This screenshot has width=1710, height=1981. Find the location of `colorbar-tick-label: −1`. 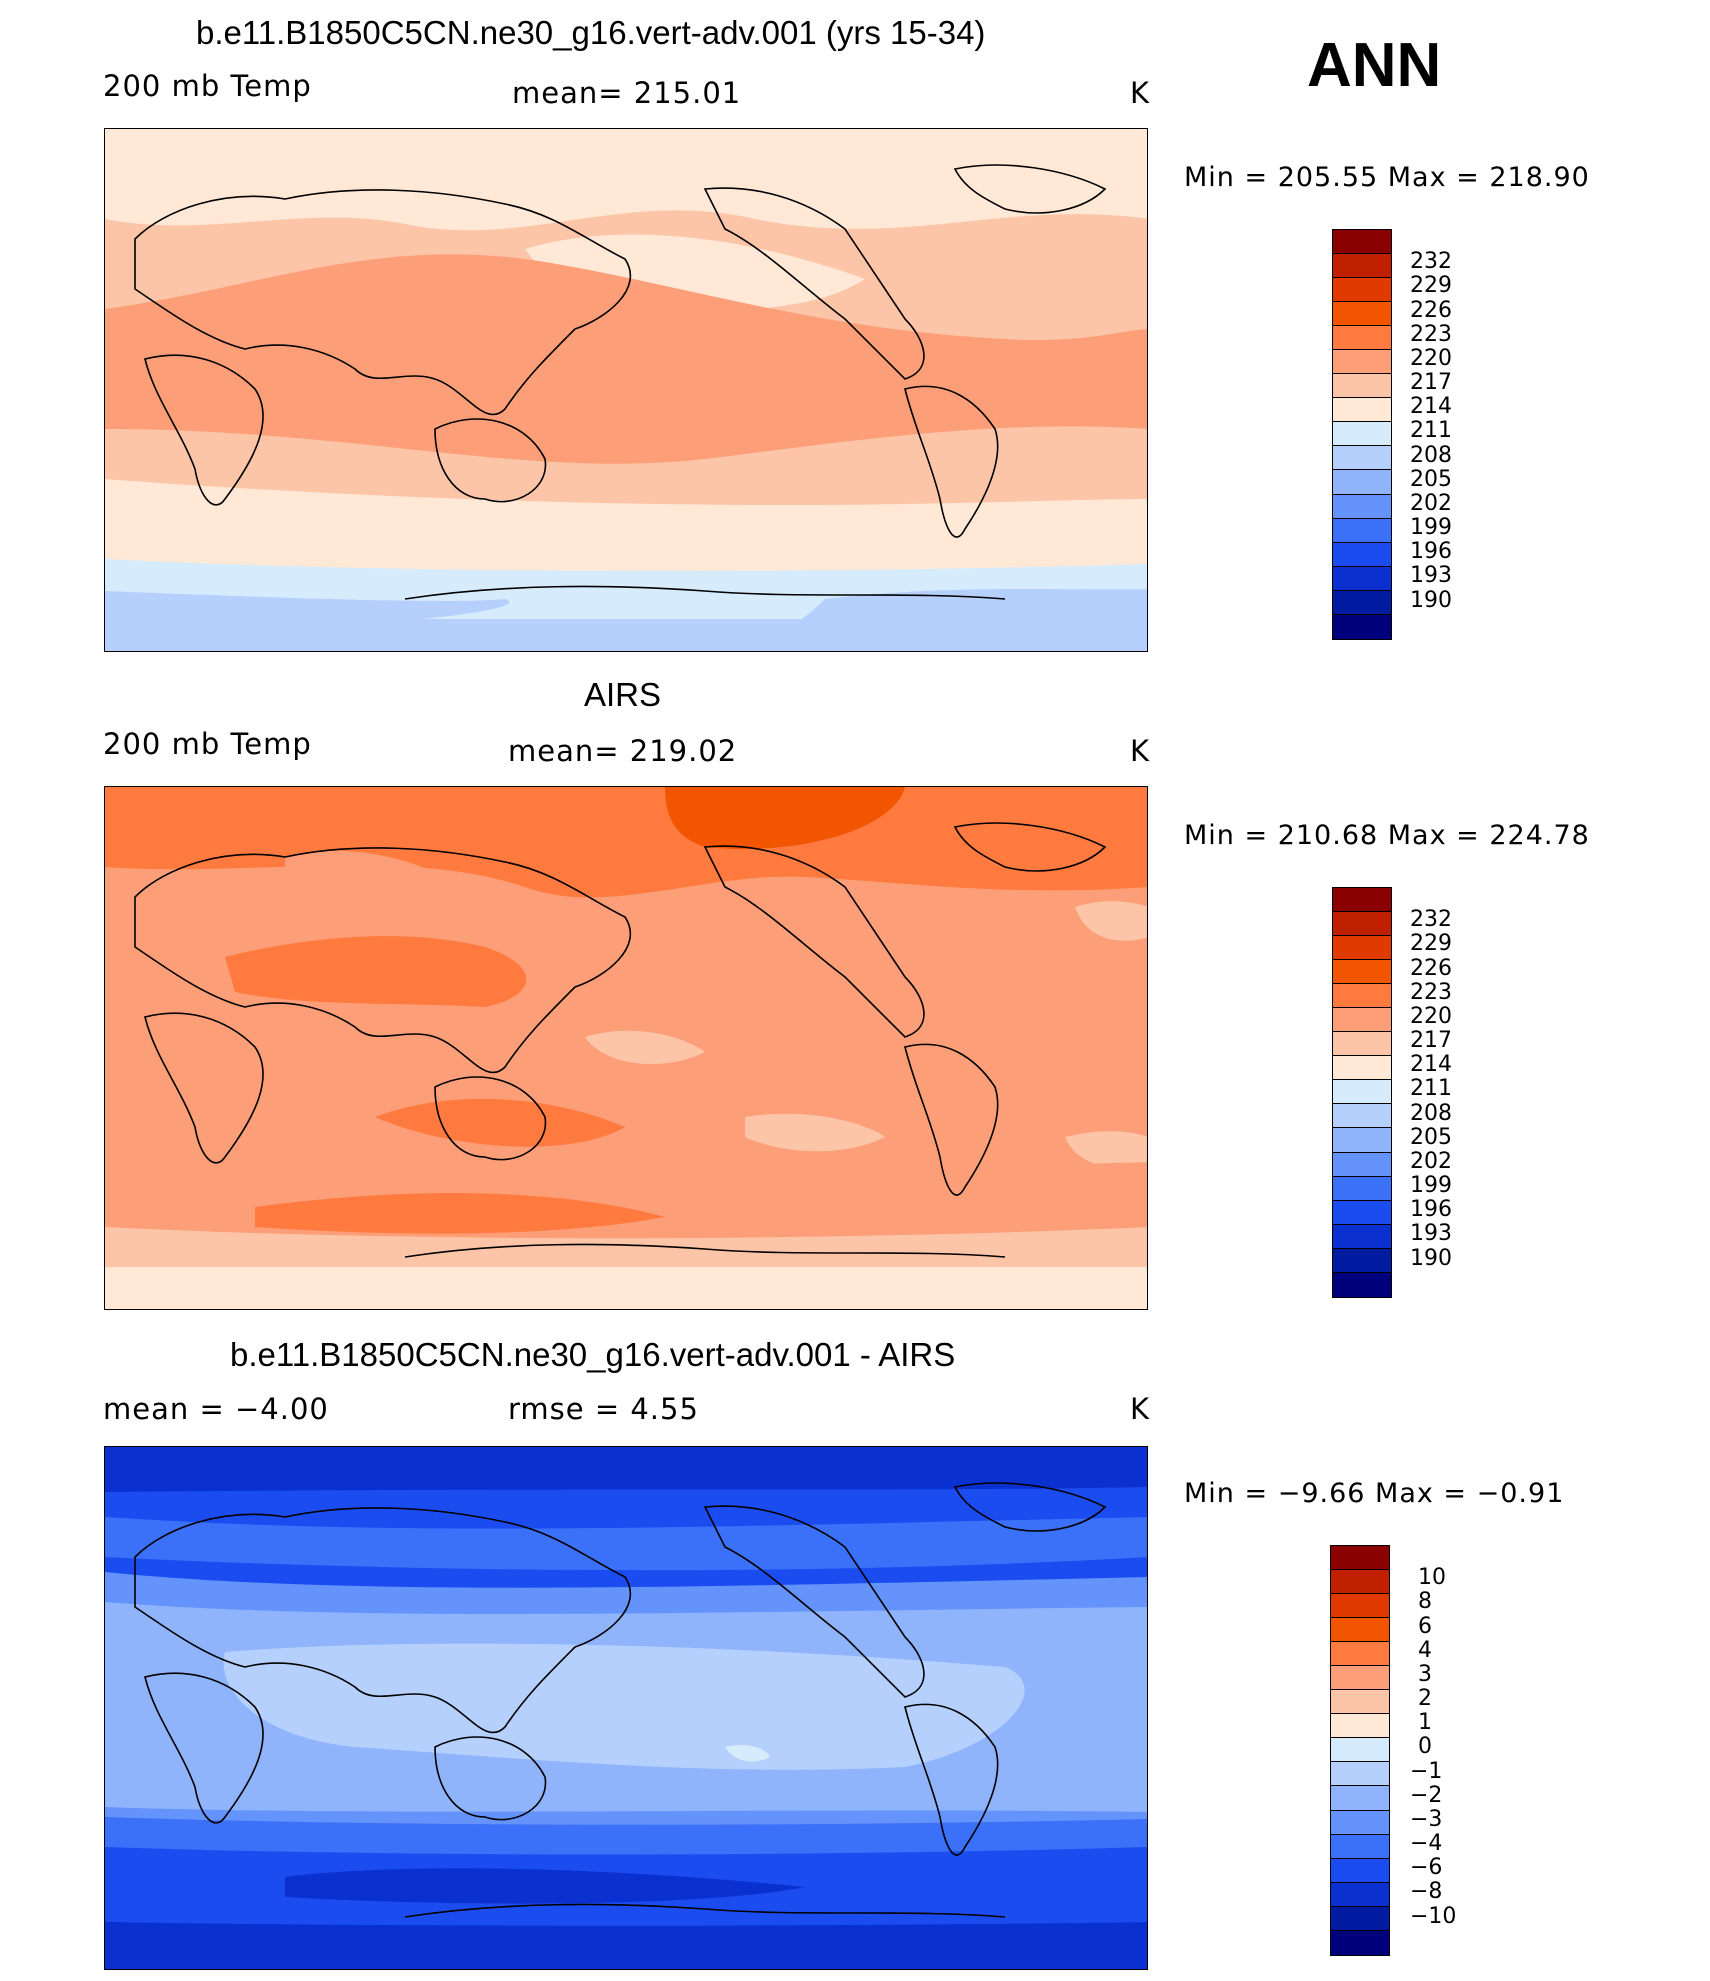

colorbar-tick-label: −1 is located at coordinates (1426, 1771).